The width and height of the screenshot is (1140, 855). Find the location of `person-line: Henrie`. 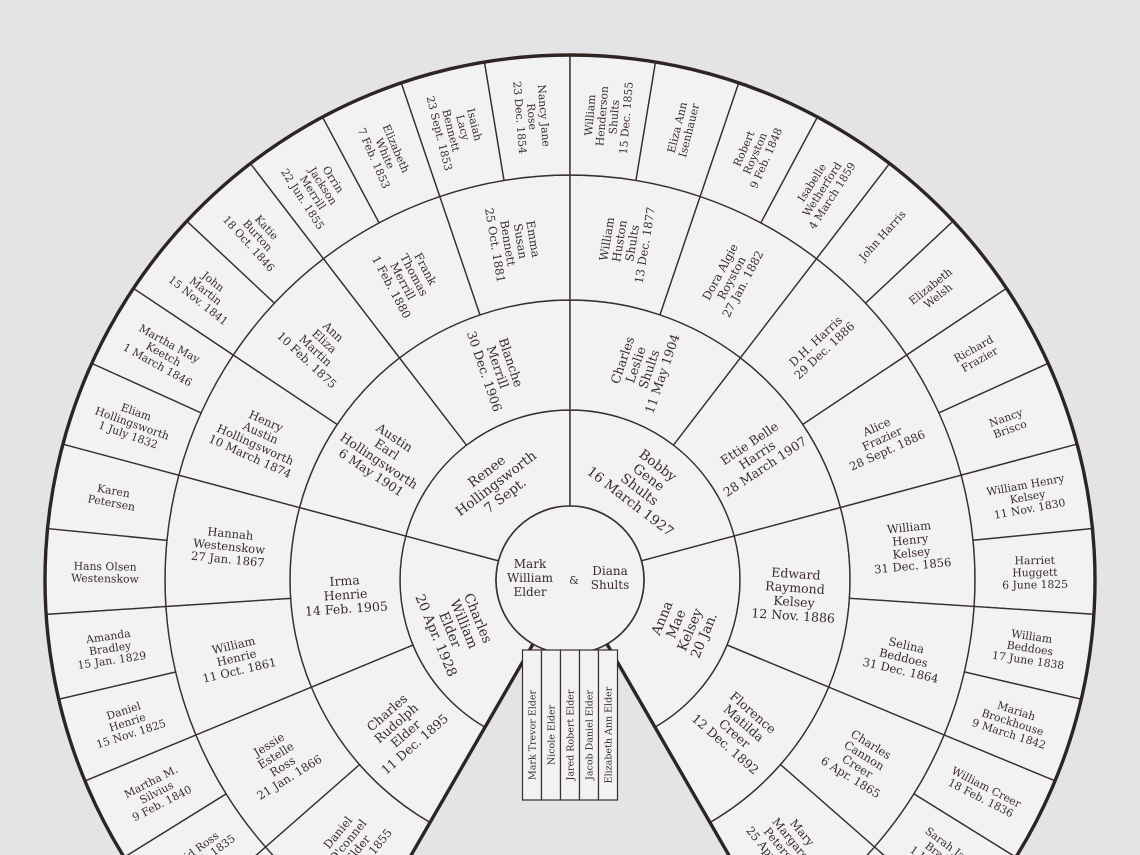

person-line: Henrie is located at coordinates (345, 595).